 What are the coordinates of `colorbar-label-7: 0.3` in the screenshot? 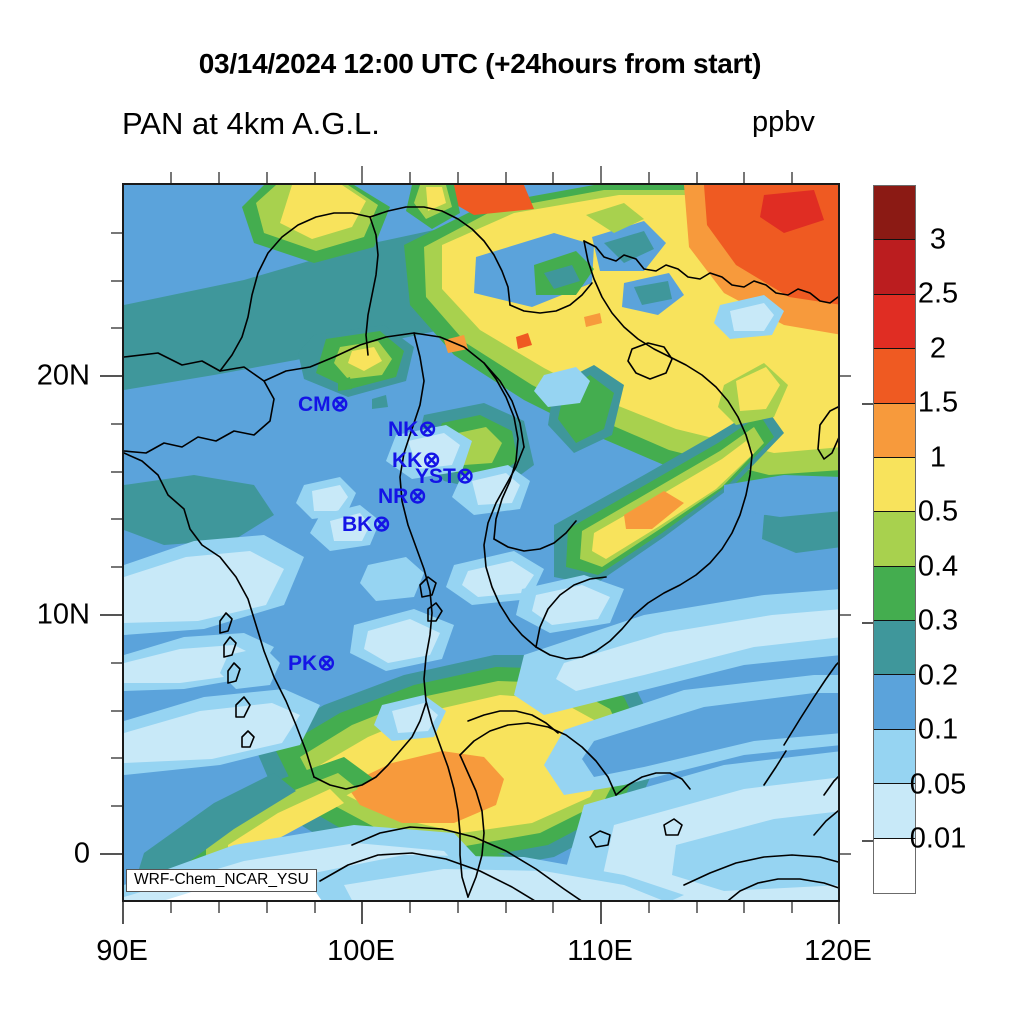 It's located at (938, 620).